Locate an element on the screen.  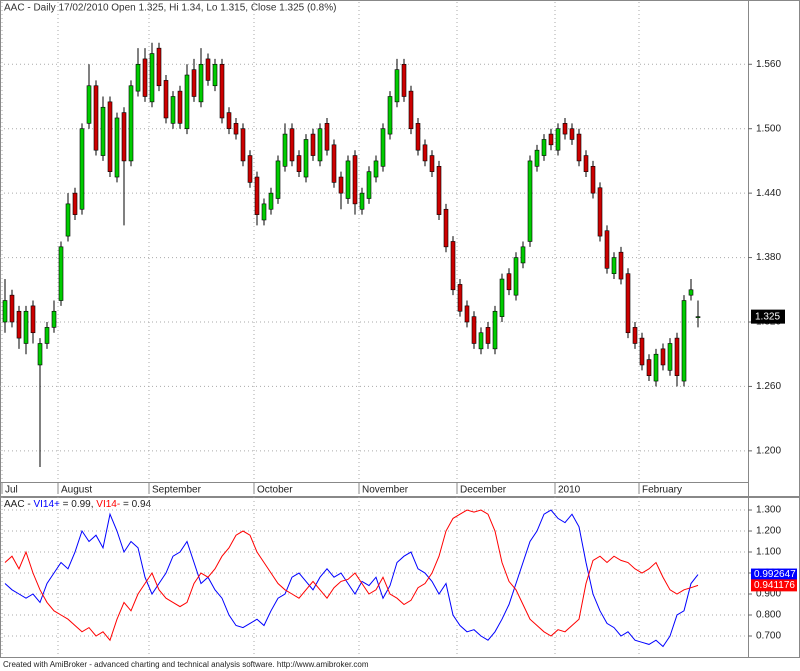
y-tick-label: 0.800 is located at coordinates (768, 615).